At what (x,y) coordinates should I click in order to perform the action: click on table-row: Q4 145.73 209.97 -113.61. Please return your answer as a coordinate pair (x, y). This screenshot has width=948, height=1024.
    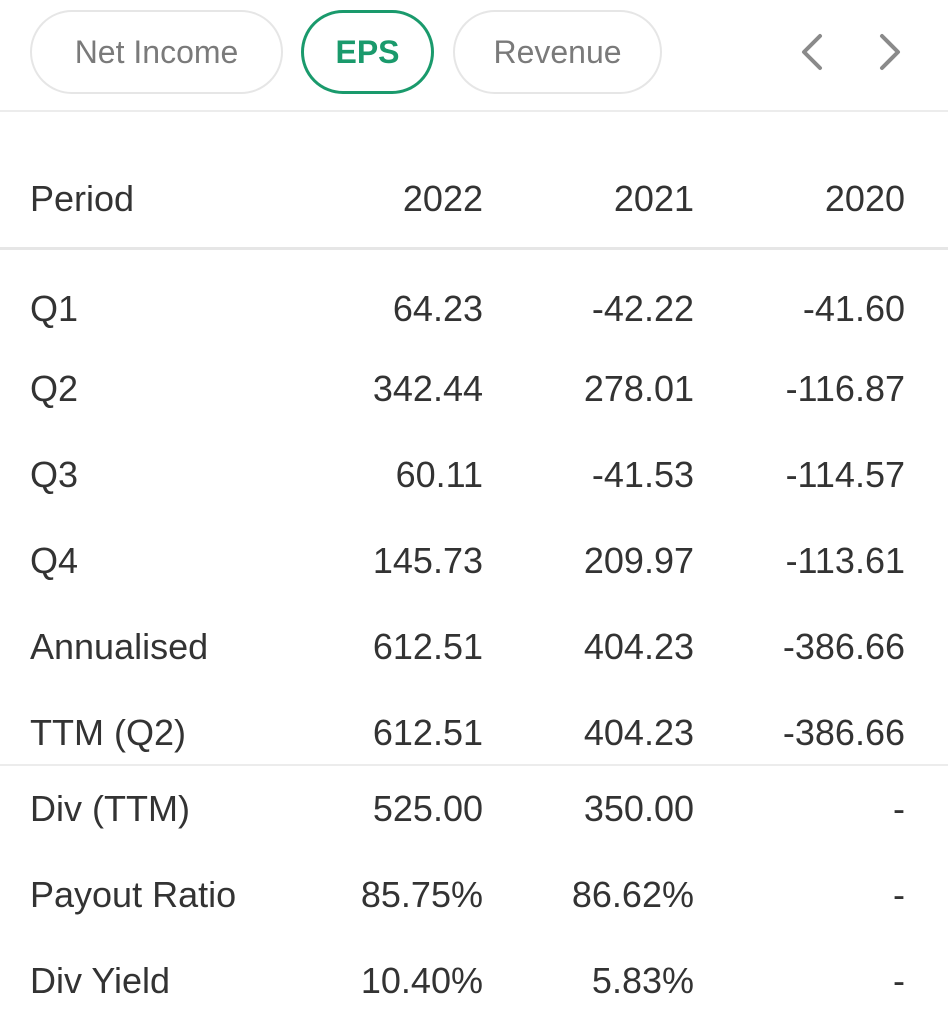
    Looking at the image, I should click on (474, 551).